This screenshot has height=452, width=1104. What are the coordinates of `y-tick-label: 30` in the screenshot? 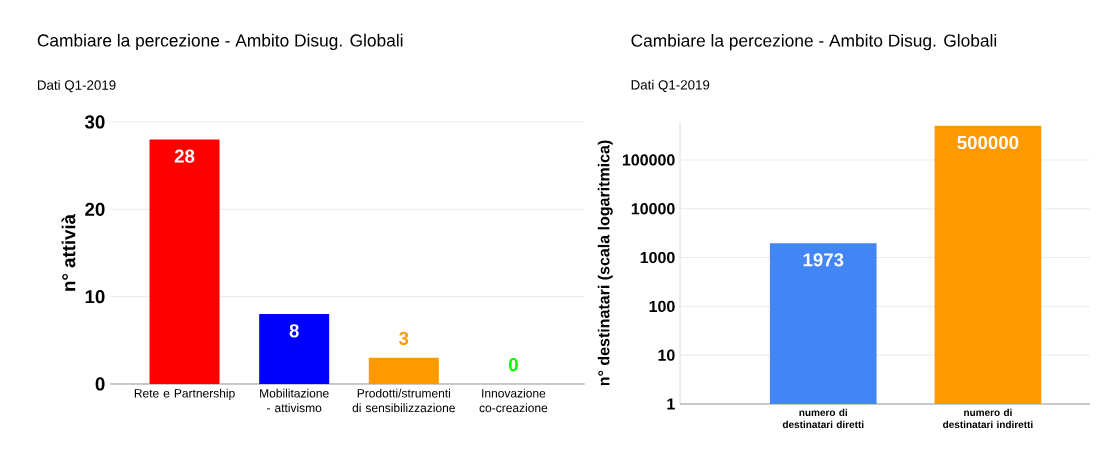 It's located at (94, 122).